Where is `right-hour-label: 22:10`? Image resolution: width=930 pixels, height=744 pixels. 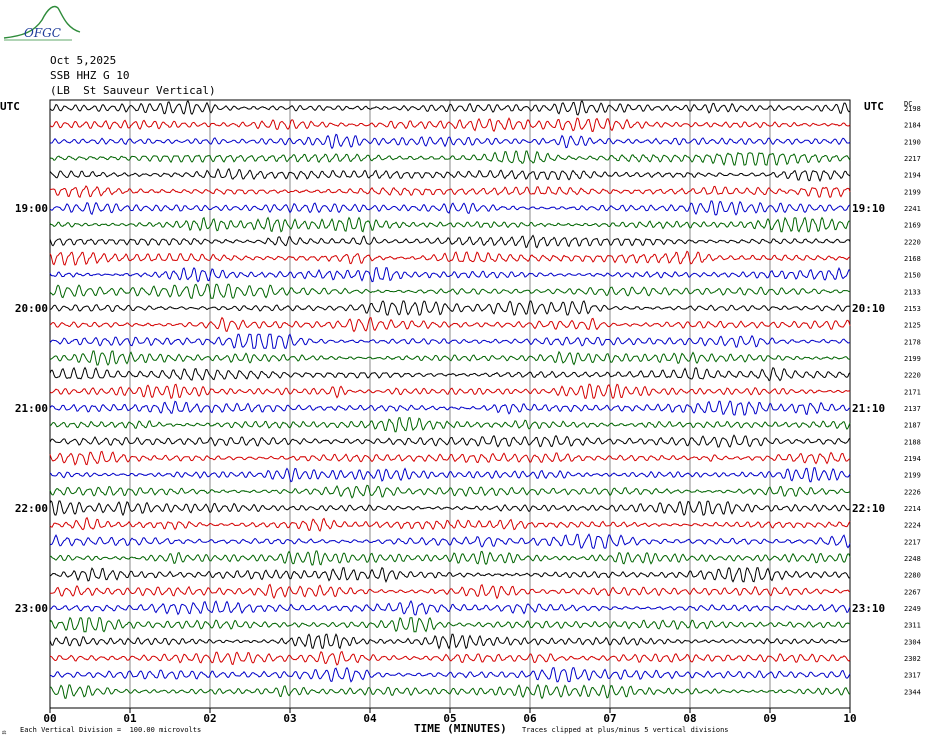 right-hour-label: 22:10 is located at coordinates (868, 508).